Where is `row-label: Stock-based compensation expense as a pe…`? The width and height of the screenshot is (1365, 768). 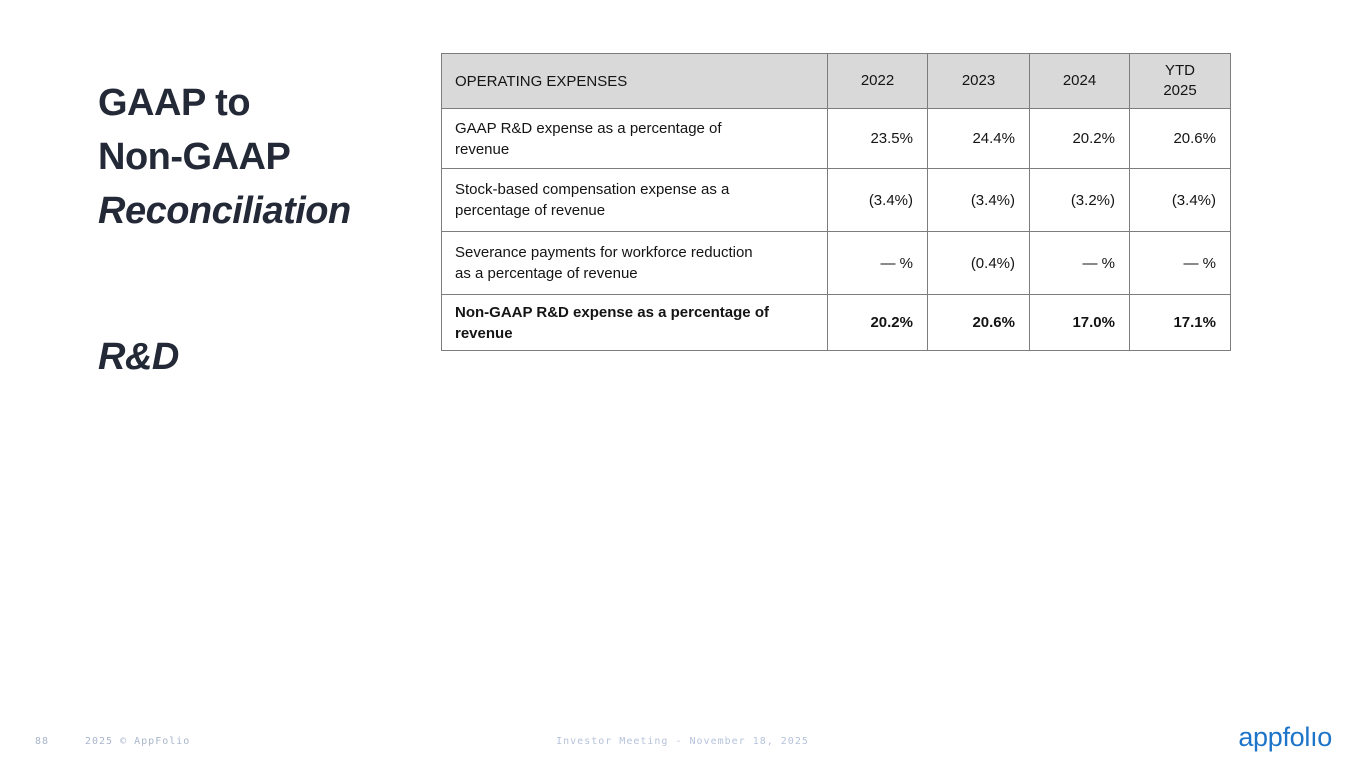 row-label: Stock-based compensation expense as a pe… is located at coordinates (634, 200).